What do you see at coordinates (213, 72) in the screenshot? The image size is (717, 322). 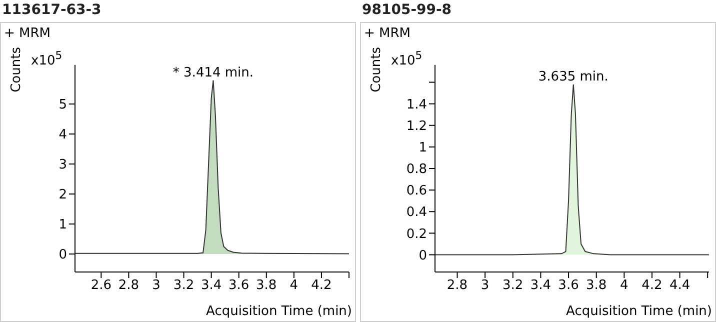 I see `annotation: * 3.414 min.` at bounding box center [213, 72].